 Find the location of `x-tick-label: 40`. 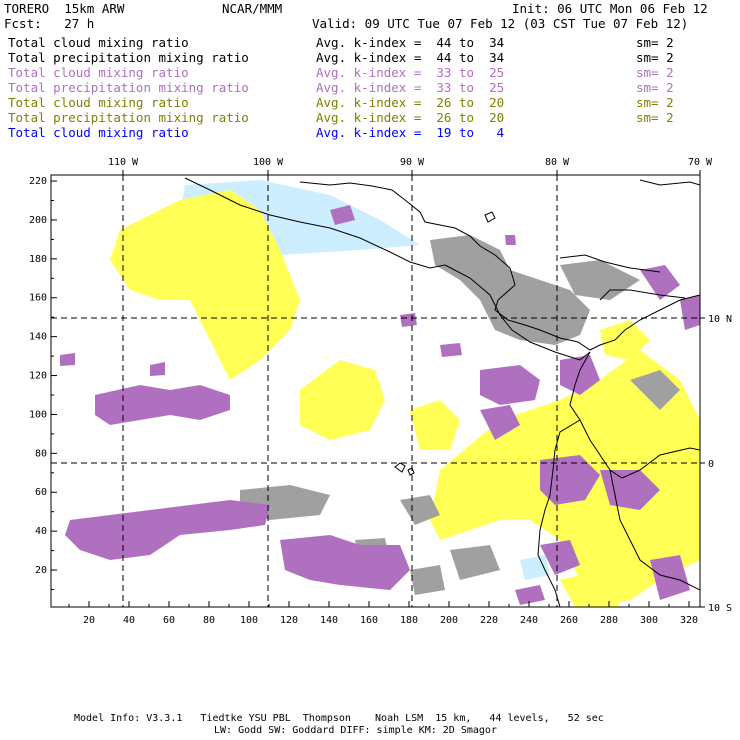

x-tick-label: 40 is located at coordinates (129, 620).